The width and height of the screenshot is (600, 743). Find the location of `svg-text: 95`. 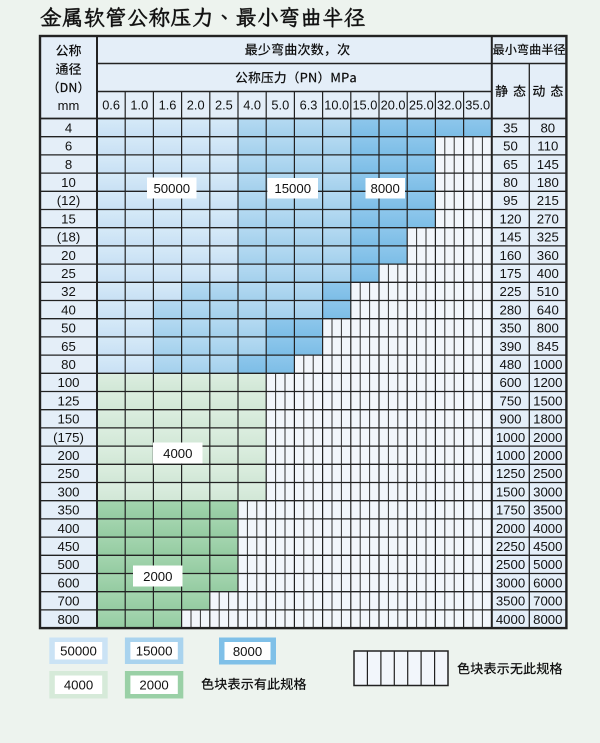

svg-text: 95 is located at coordinates (510, 200).